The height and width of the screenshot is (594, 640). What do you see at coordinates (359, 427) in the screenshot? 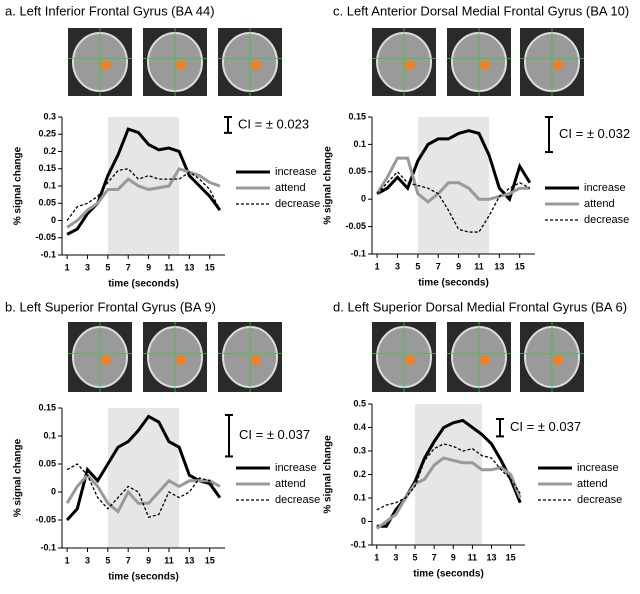
I see `y-tick-label: 0.4` at bounding box center [359, 427].